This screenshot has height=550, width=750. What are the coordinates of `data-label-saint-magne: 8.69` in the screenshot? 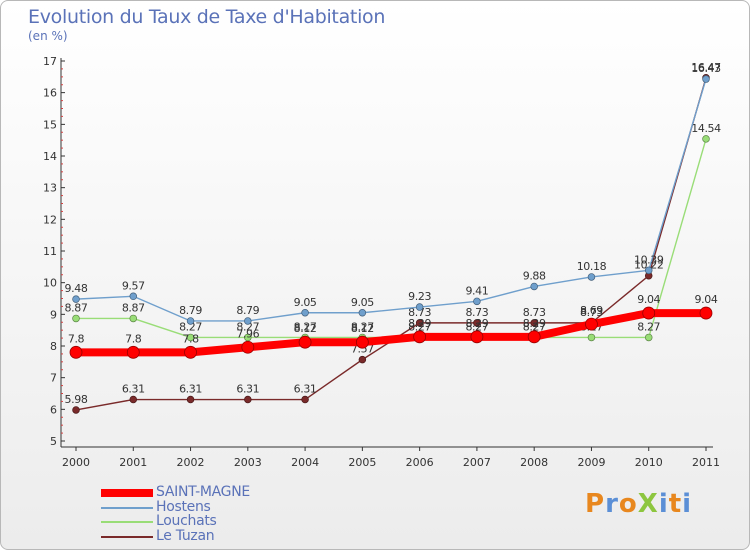 It's located at (591, 310).